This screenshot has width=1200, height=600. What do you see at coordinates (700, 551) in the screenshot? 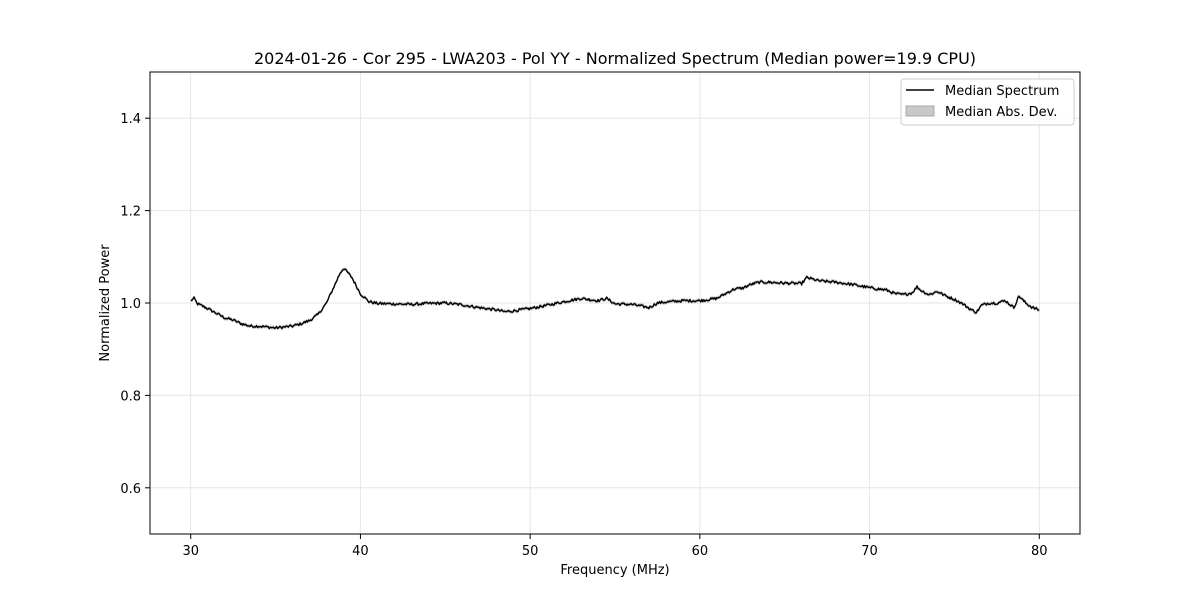
I see `x-tick-label: 60` at bounding box center [700, 551].